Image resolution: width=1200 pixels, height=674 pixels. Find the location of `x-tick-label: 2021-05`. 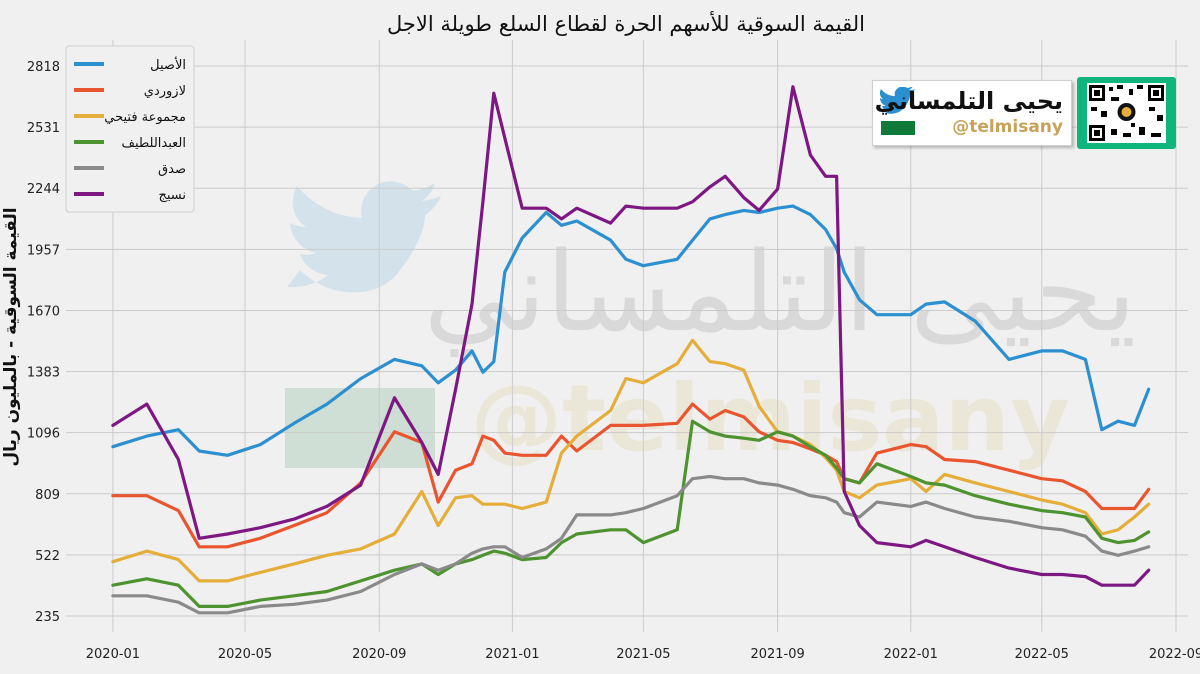

x-tick-label: 2021-05 is located at coordinates (643, 654).